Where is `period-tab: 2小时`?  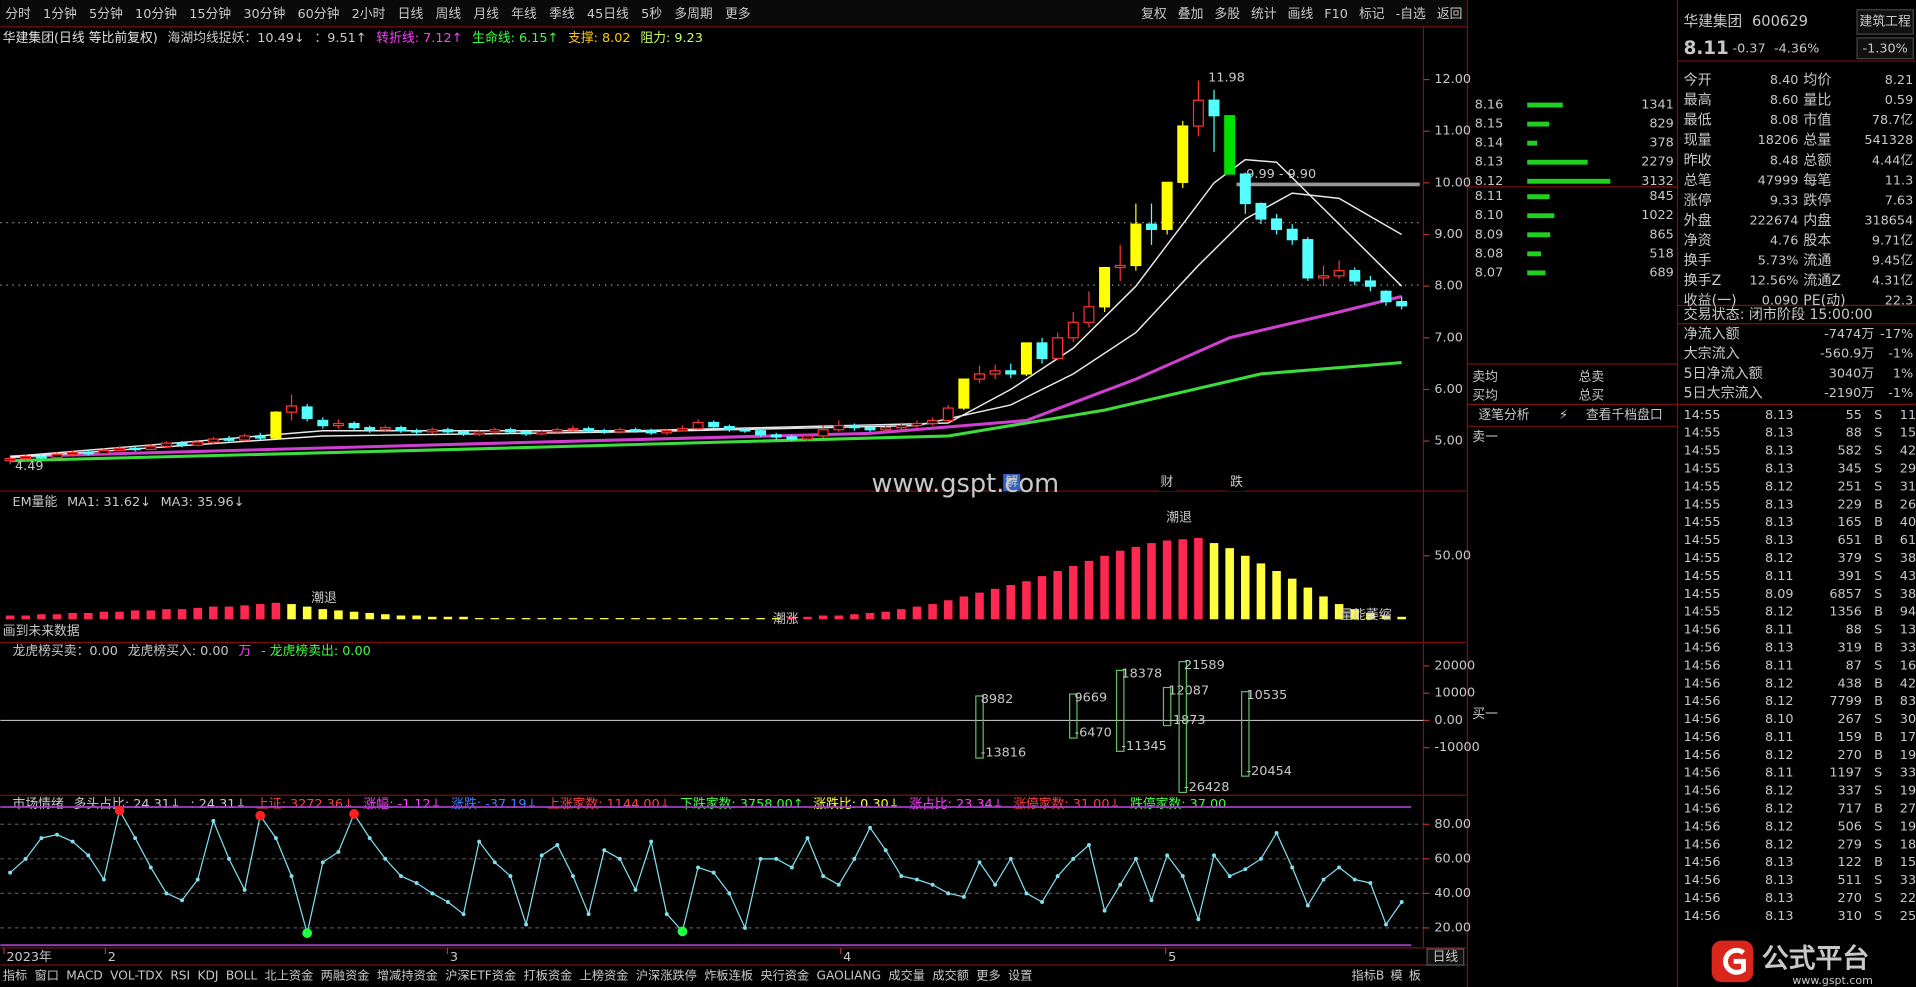 period-tab: 2小时 is located at coordinates (369, 14).